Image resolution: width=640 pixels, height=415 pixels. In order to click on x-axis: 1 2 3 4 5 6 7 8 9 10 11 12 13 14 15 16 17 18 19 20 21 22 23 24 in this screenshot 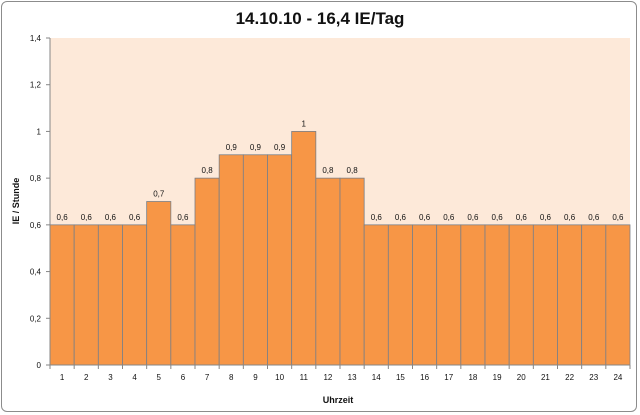, I will do `click(340, 373)`.